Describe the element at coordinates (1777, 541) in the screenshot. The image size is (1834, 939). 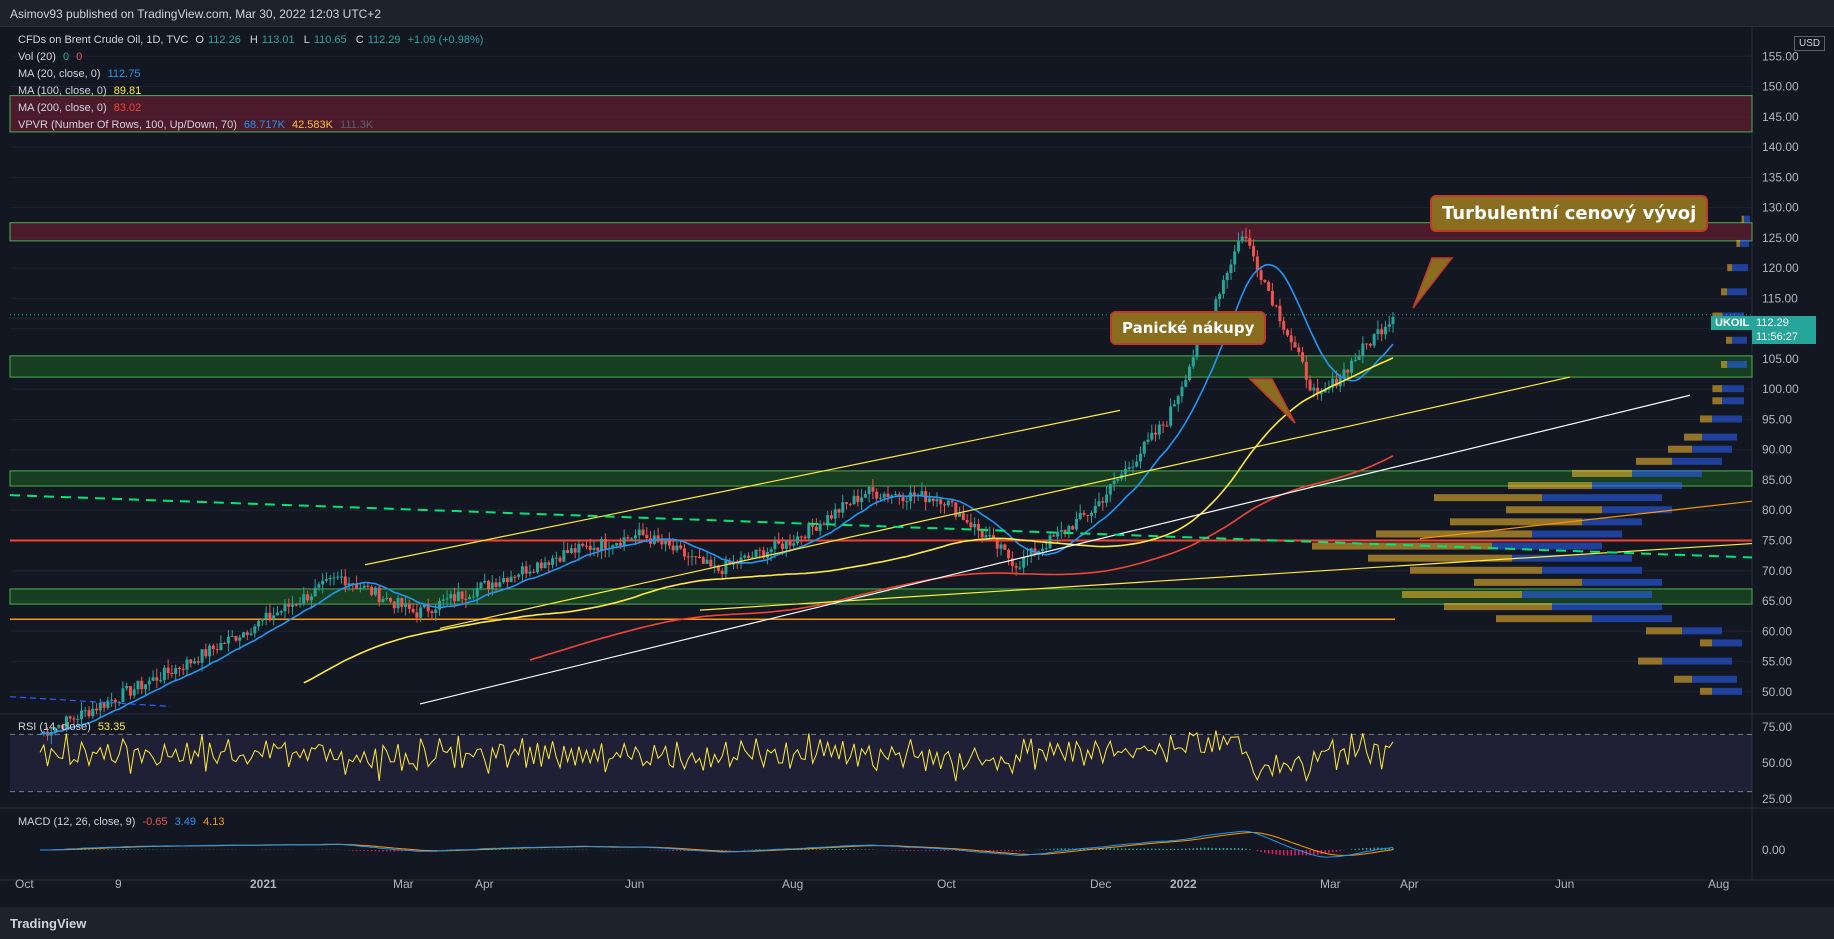
I see `y-tick-label: 75.00` at that location.